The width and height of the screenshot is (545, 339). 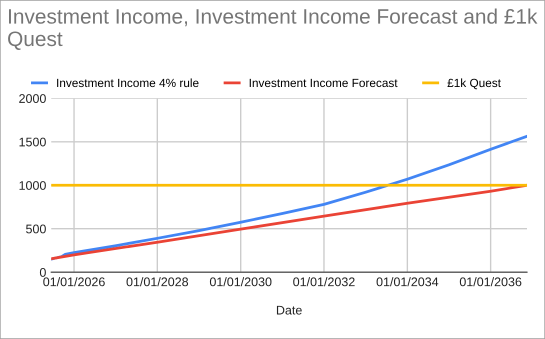 What do you see at coordinates (32, 98) in the screenshot?
I see `y-tick-label: 2000` at bounding box center [32, 98].